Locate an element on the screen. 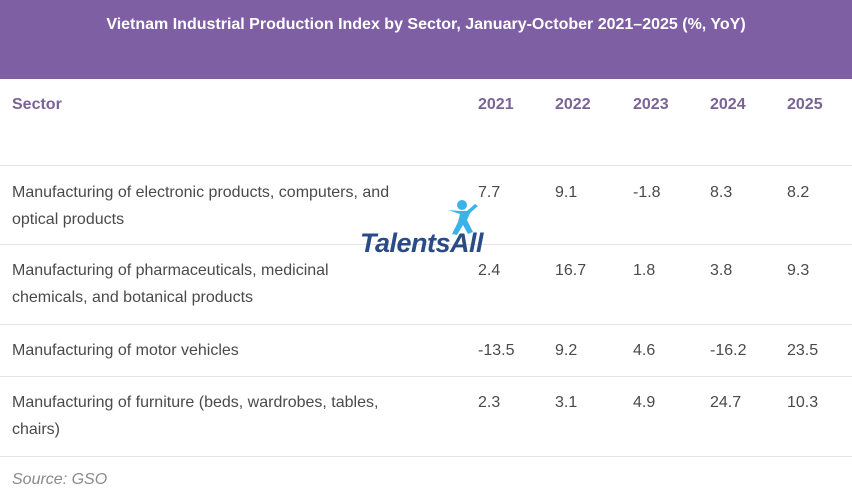  source-note: Source: GSO is located at coordinates (60, 479).